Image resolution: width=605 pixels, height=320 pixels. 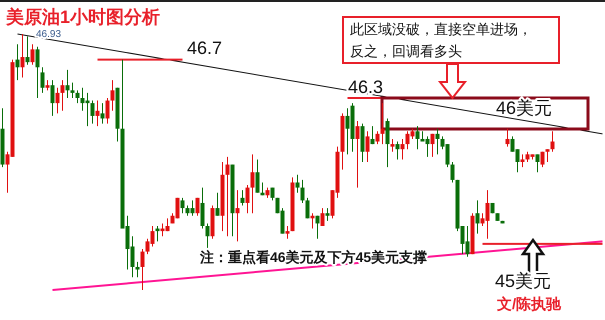 What do you see at coordinates (441, 29) in the screenshot?
I see `annotation: 此区域没破，直接空单进场，` at bounding box center [441, 29].